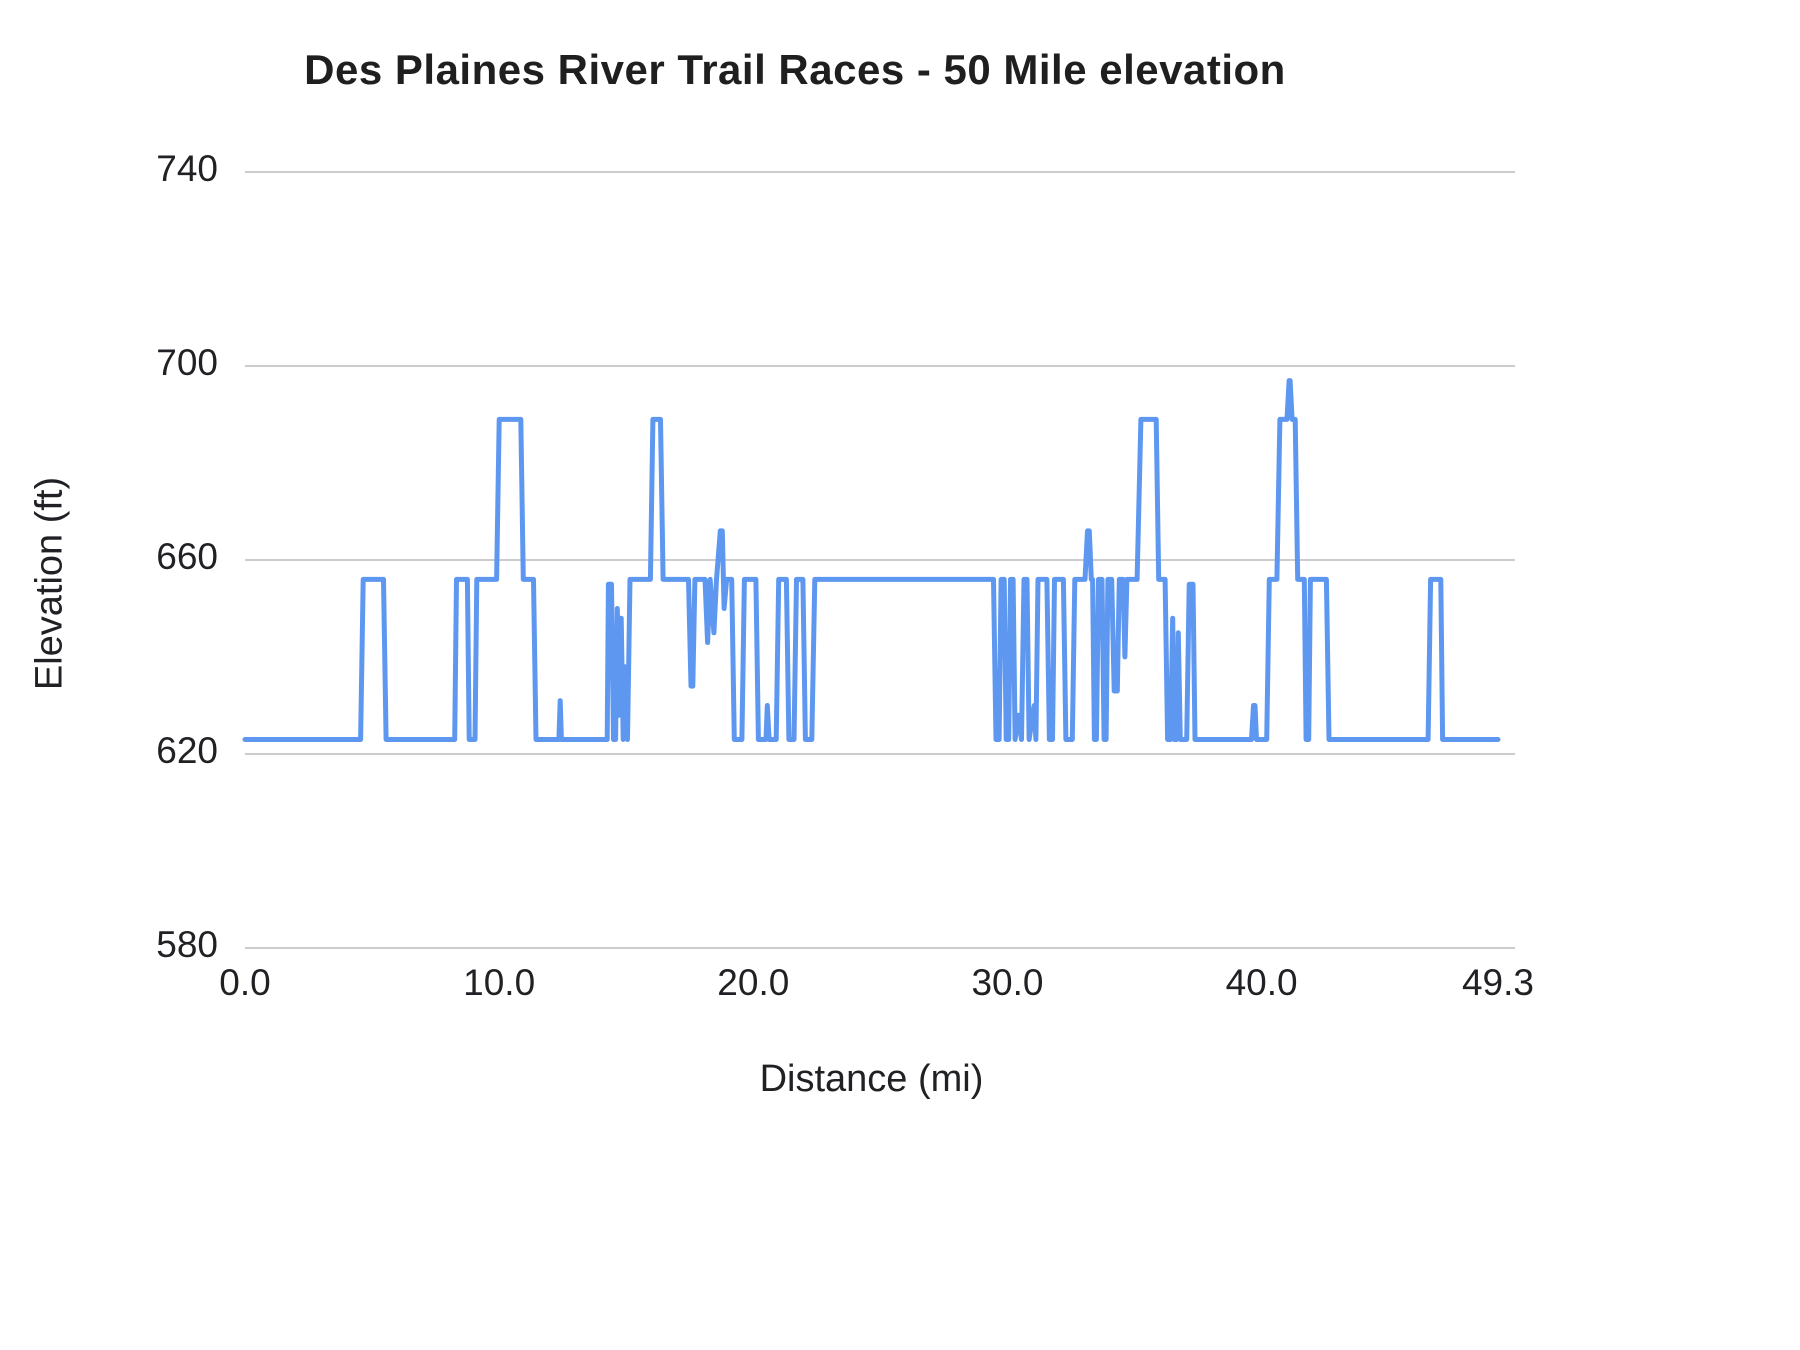 The height and width of the screenshot is (1350, 1800). I want to click on x-tick-label-20.0: 20.0, so click(753, 982).